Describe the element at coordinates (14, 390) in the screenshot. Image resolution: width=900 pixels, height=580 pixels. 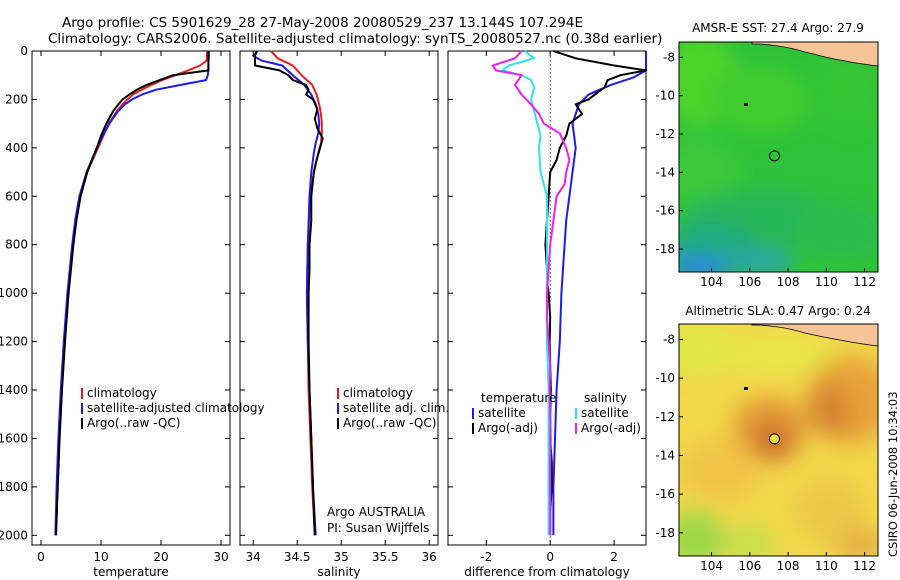
I see `depth-tick-label-7: 1400` at that location.